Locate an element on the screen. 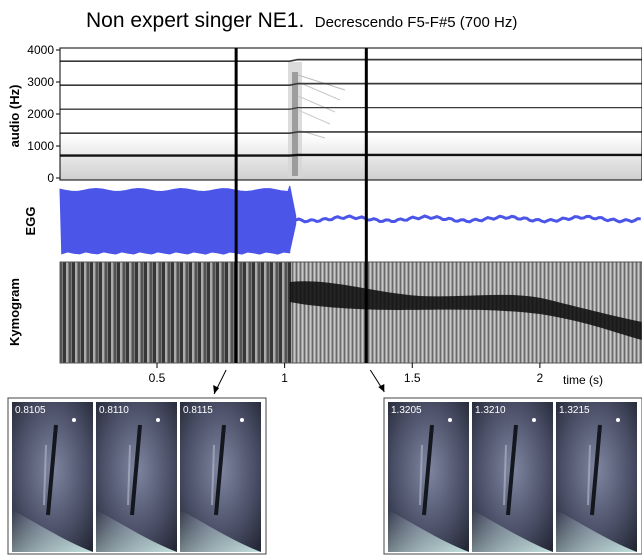 This screenshot has height=556, width=642. marker-arrowhead-right is located at coordinates (381, 388).